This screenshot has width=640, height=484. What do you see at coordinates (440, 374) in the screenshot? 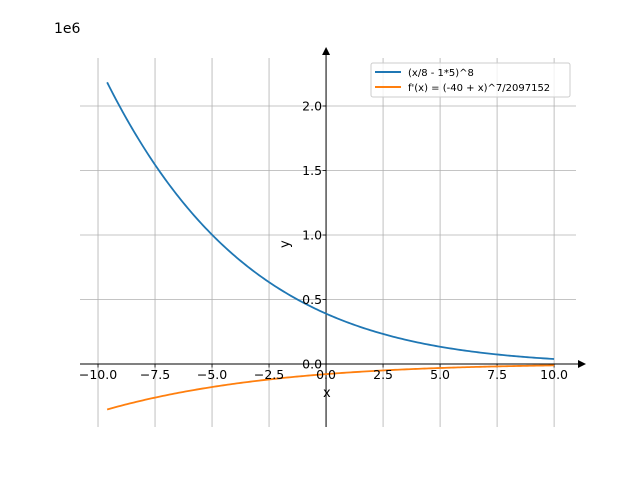
I see `x-tick-label: 5.0` at bounding box center [440, 374].